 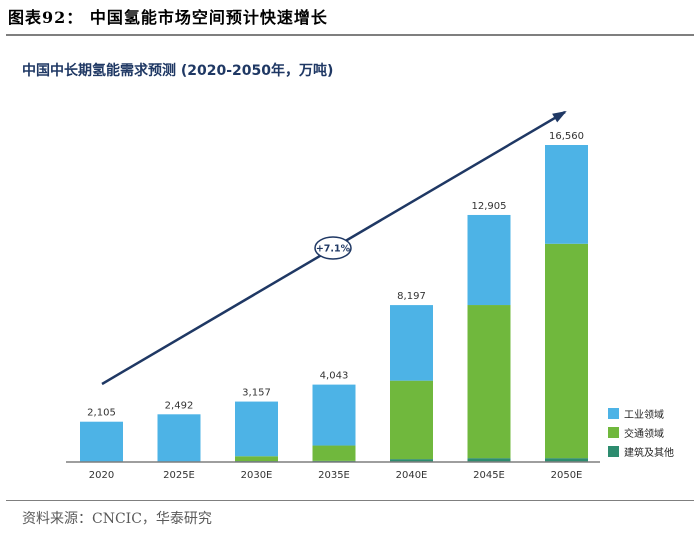 I want to click on value-label-2040E: 8,197, so click(x=411, y=296).